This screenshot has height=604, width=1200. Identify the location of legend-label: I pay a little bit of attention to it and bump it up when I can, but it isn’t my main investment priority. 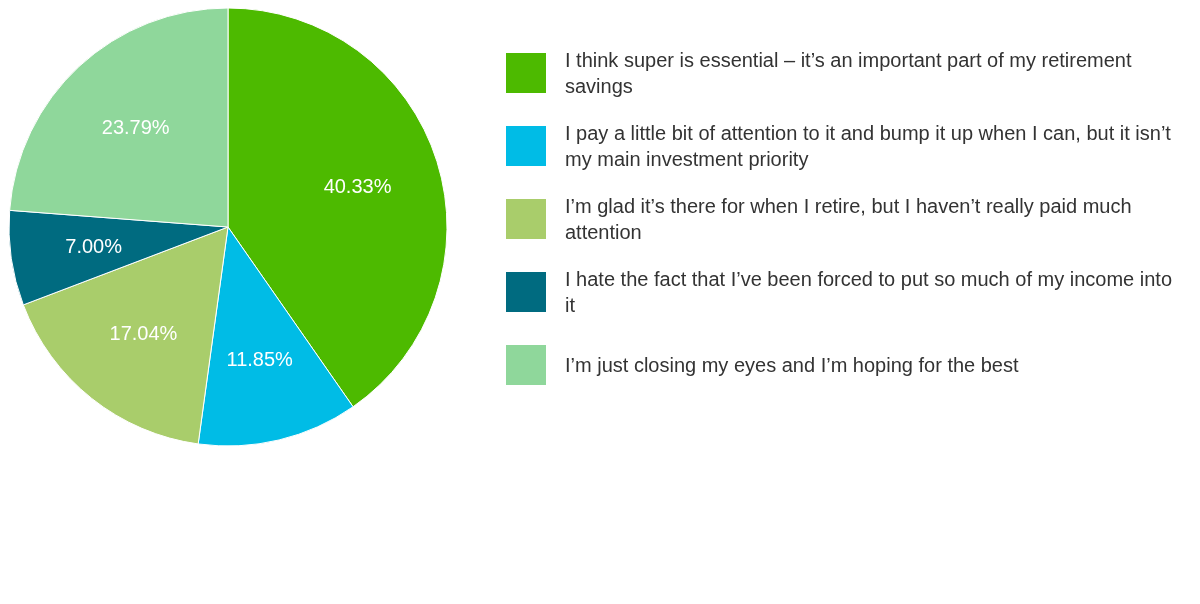
(868, 146).